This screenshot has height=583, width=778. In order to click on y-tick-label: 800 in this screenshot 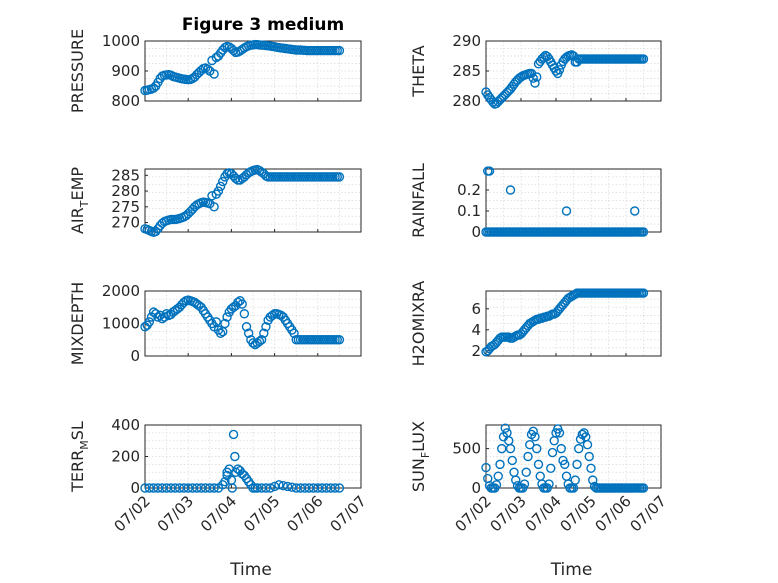, I will do `click(125, 101)`.